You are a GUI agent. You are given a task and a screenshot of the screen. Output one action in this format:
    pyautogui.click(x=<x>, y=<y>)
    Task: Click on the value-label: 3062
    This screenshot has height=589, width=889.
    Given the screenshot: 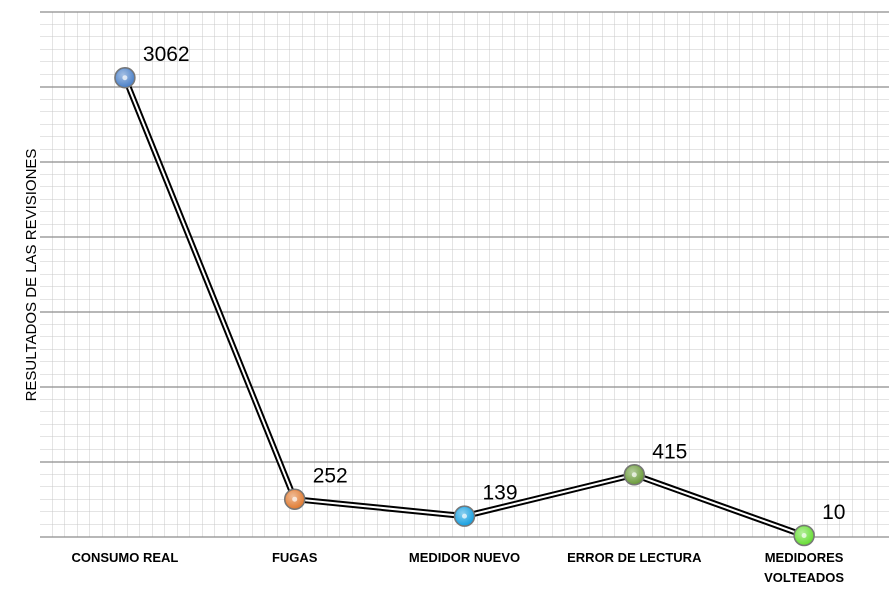 What is the action you would take?
    pyautogui.click(x=166, y=54)
    